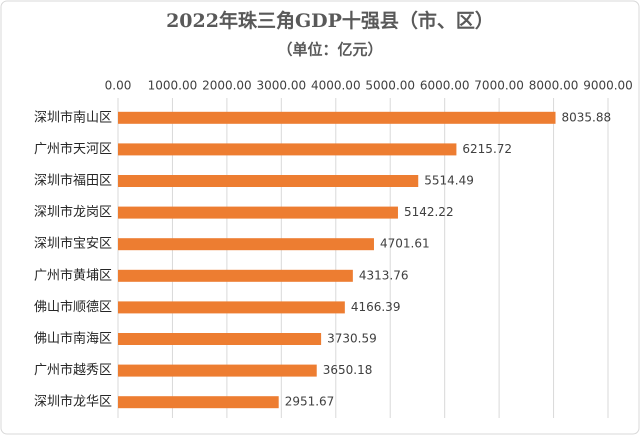 This screenshot has height=435, width=640. Describe the element at coordinates (384, 275) in the screenshot. I see `value-label: 4313.76` at that location.